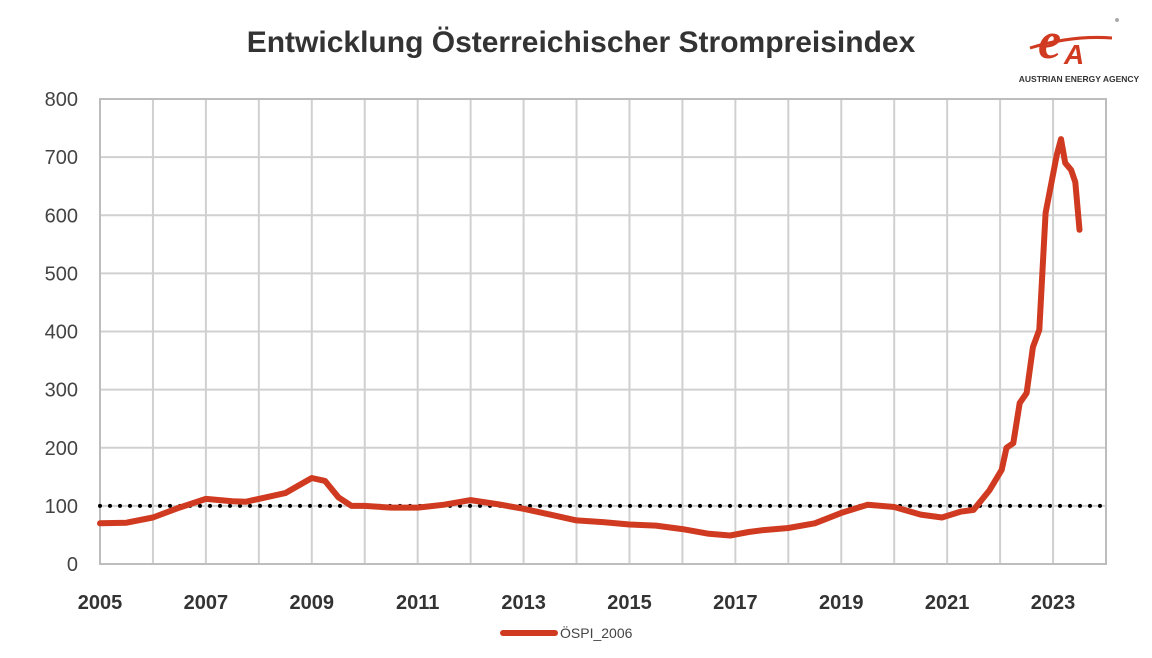 The width and height of the screenshot is (1152, 658). Describe the element at coordinates (206, 603) in the screenshot. I see `x-tick-label: 2007` at that location.